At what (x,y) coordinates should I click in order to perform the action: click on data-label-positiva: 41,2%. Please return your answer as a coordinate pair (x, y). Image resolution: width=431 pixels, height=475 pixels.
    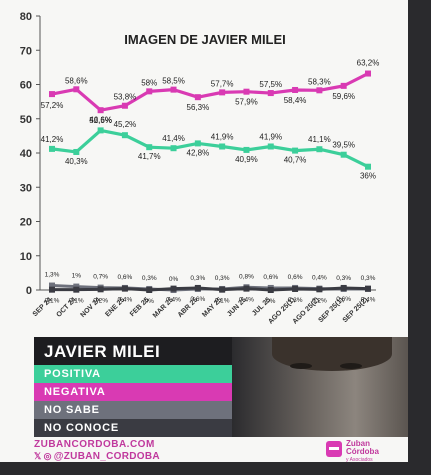
    Looking at the image, I should click on (52, 139).